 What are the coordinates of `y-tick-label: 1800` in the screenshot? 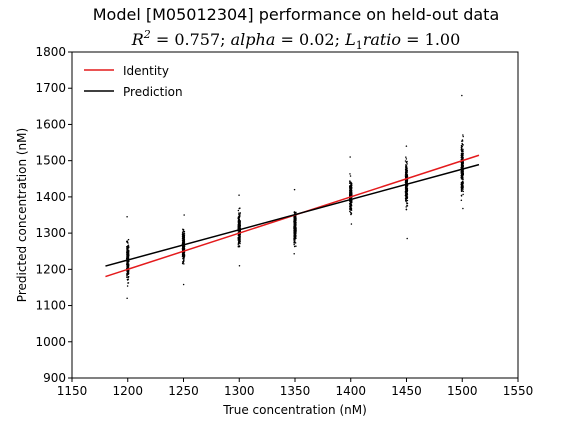 It's located at (50, 52).